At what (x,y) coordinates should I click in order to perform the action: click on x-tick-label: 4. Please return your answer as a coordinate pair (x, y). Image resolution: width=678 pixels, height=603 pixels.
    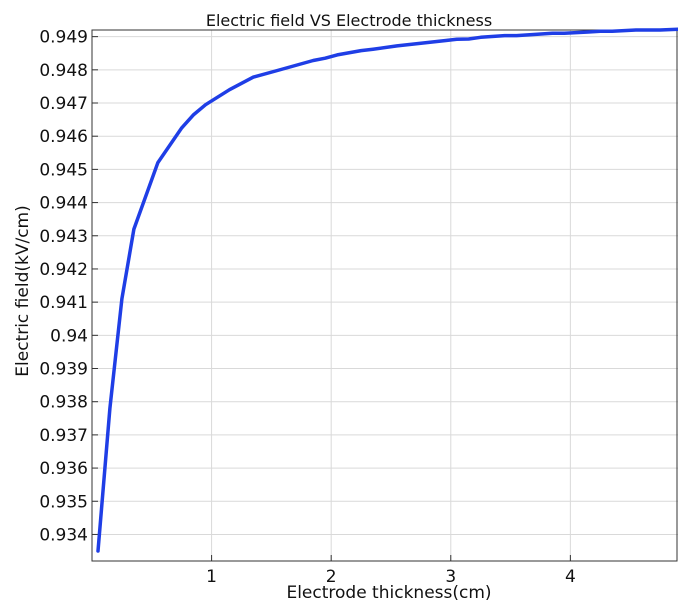
    Looking at the image, I should click on (570, 577).